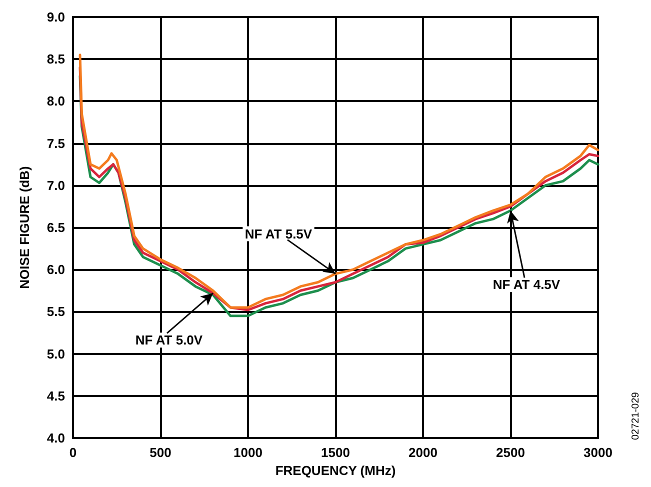 Image resolution: width=651 pixels, height=487 pixels. I want to click on x-tick-label: 0, so click(73, 452).